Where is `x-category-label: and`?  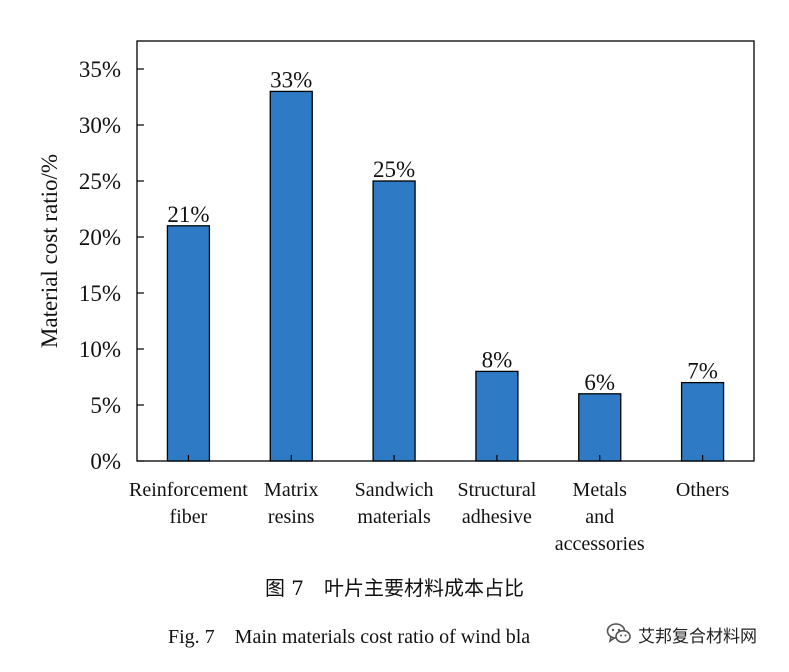
x-category-label: and is located at coordinates (599, 517).